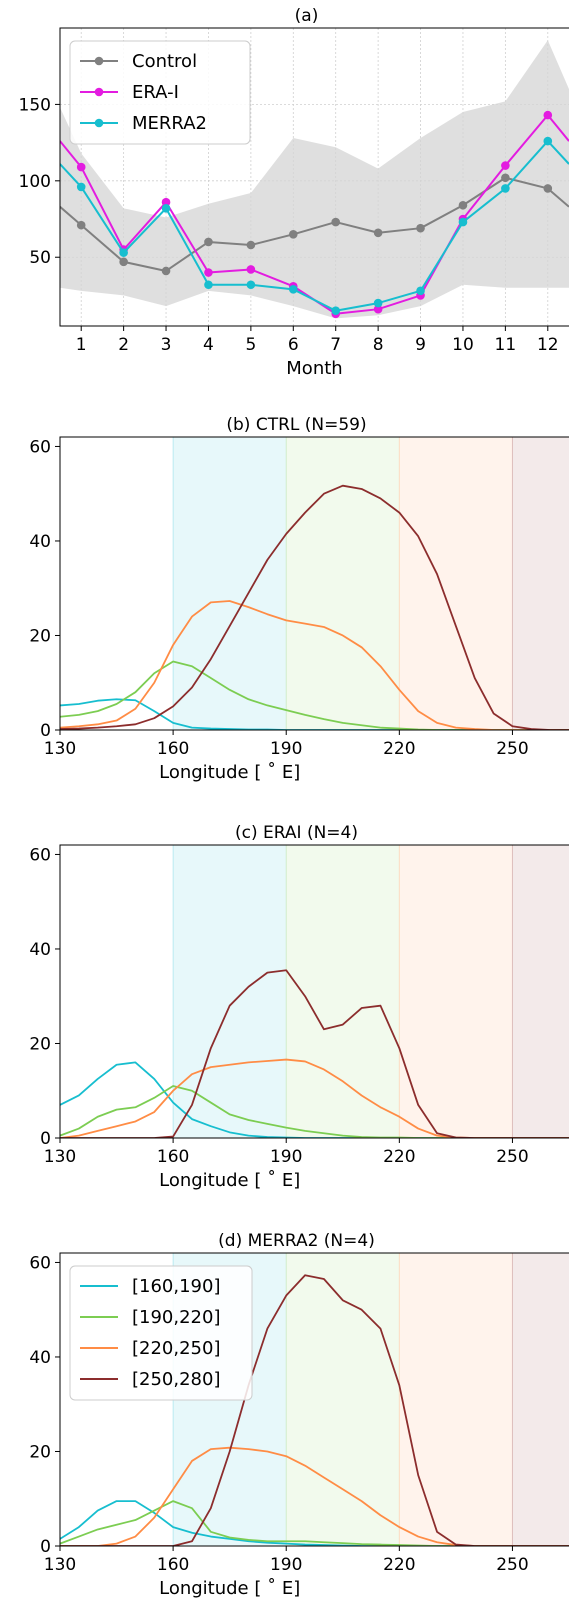 Image resolution: width=569 pixels, height=1609 pixels. What do you see at coordinates (81, 345) in the screenshot?
I see `x-tick-label: 1` at bounding box center [81, 345].